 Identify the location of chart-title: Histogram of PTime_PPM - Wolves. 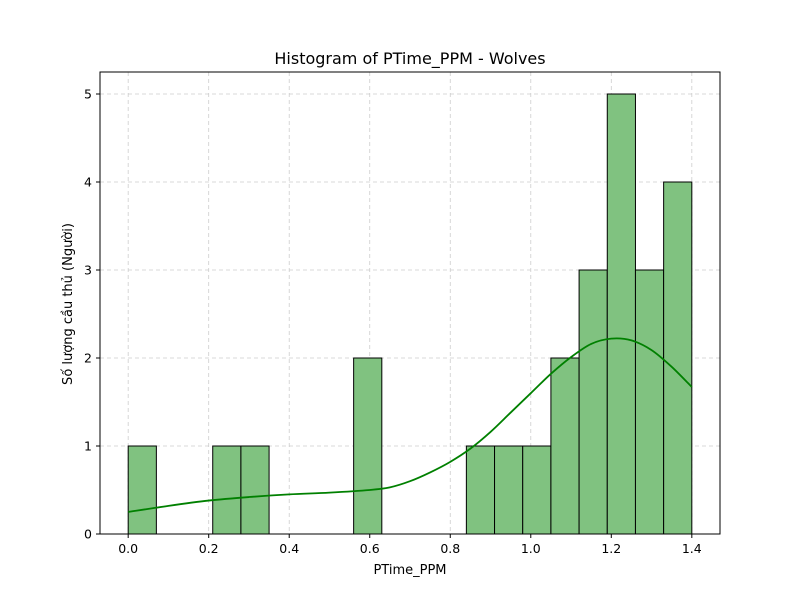
(409, 59).